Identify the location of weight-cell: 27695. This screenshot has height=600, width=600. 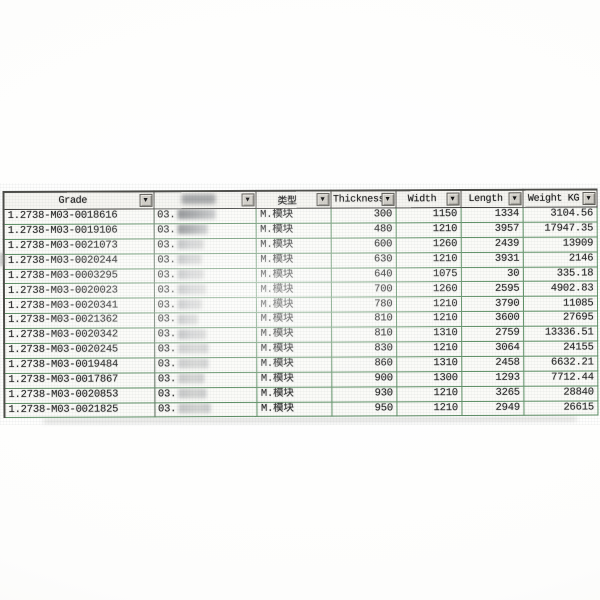
(560, 319).